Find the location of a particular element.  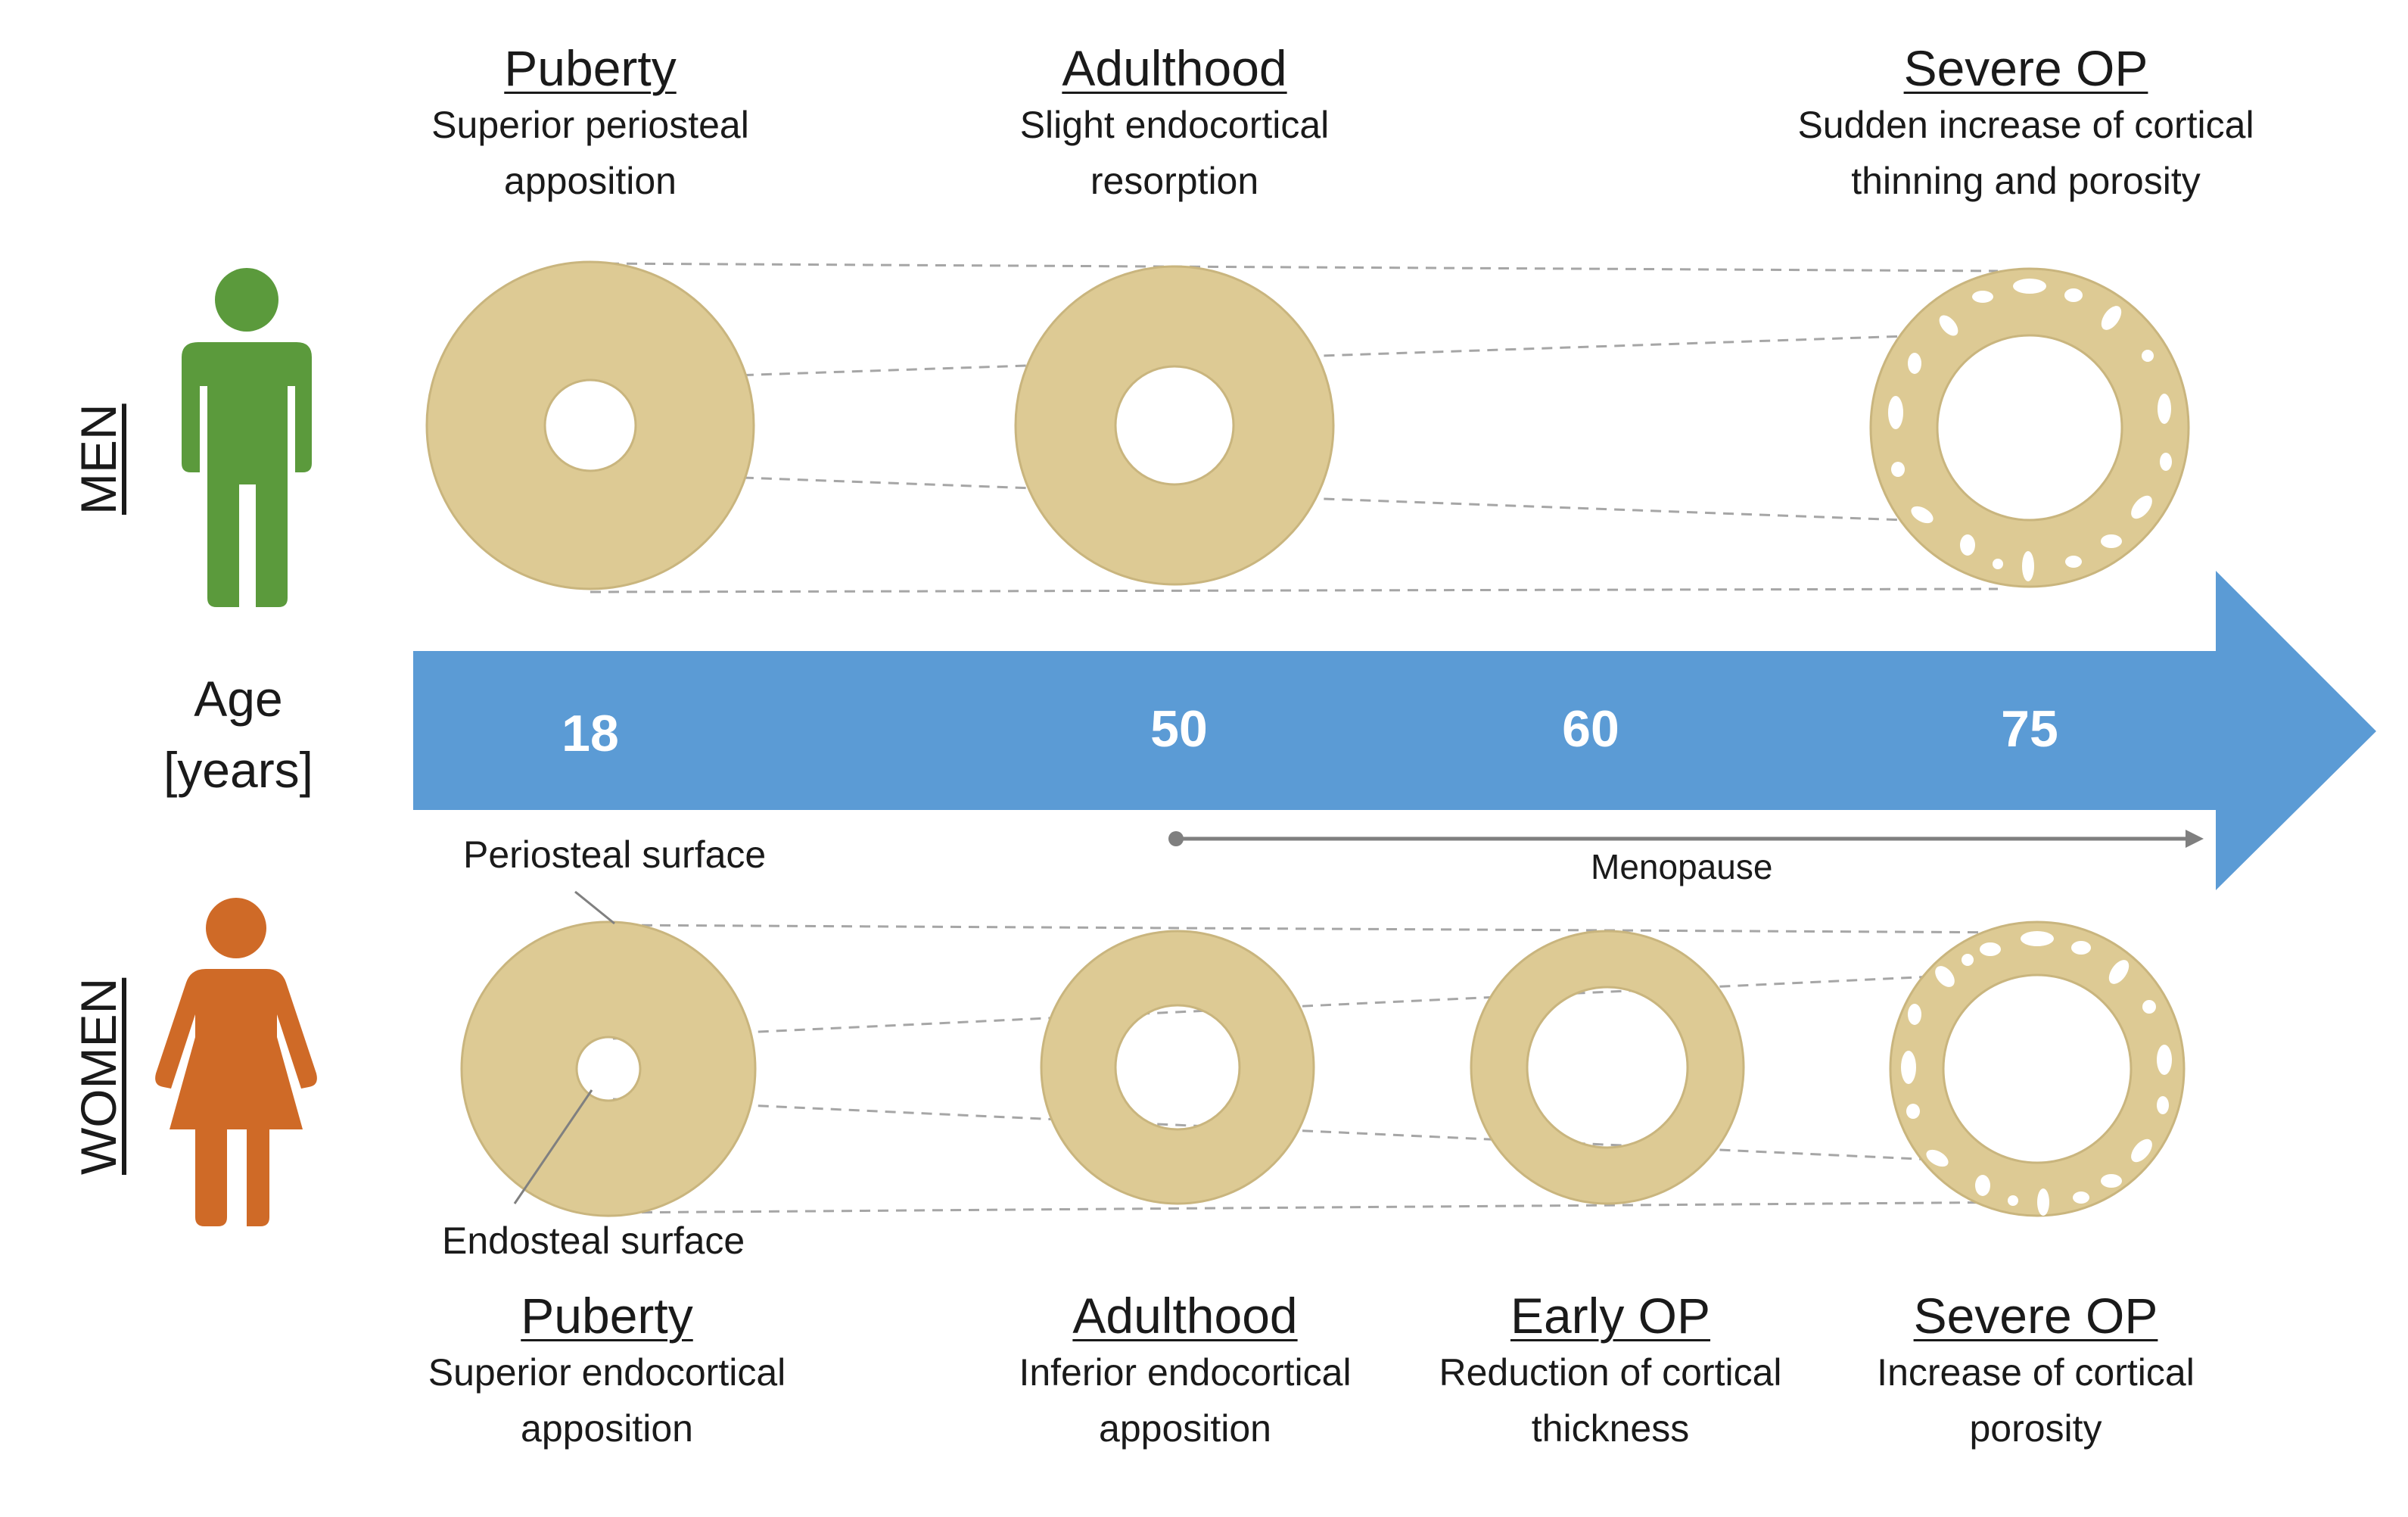

women-puberty-bone is located at coordinates (608, 1068).